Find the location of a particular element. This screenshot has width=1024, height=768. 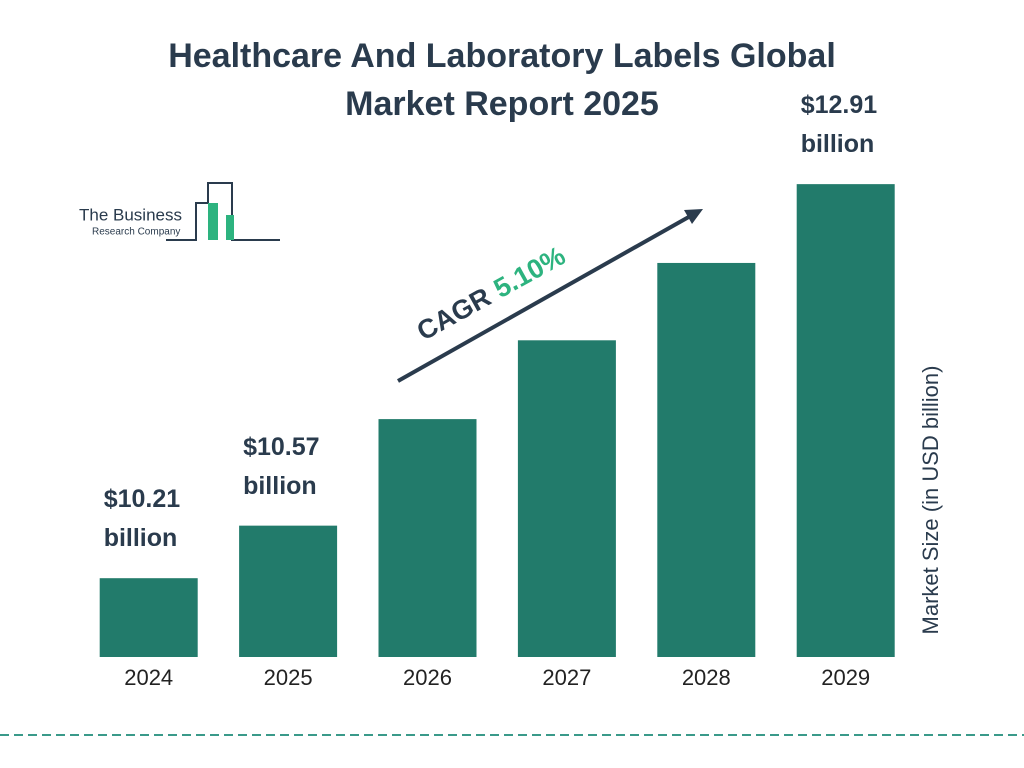

value-label: $10.21 billion is located at coordinates (142, 519).